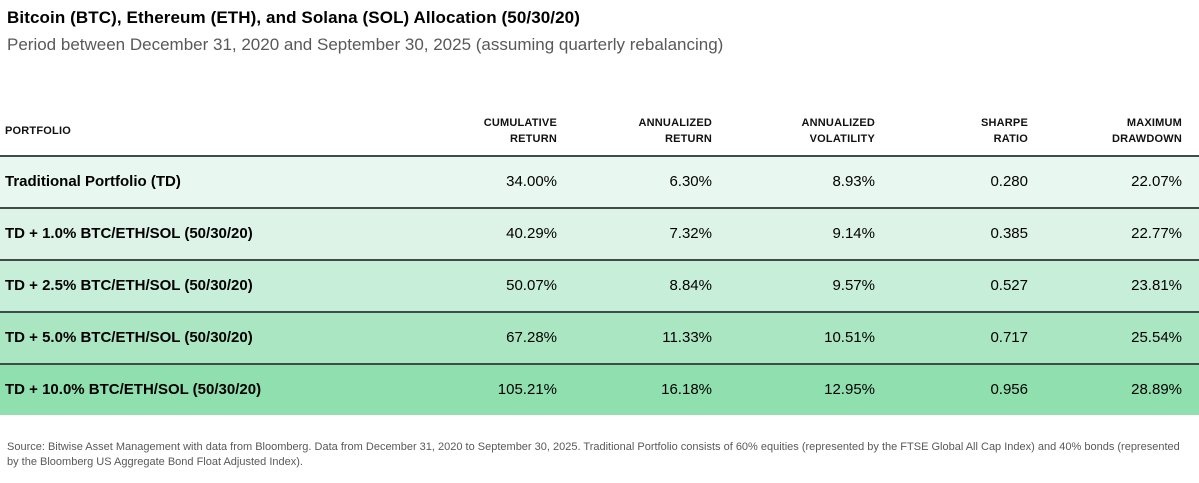  What do you see at coordinates (1156, 234) in the screenshot?
I see `cell-maximum-drawdown: 22.77%` at bounding box center [1156, 234].